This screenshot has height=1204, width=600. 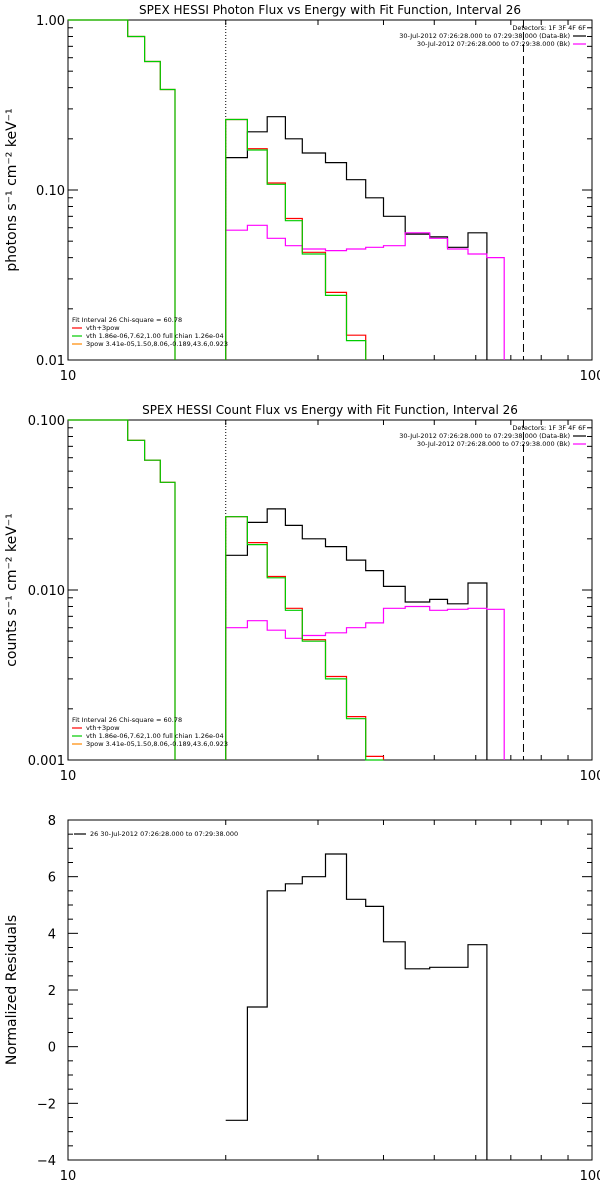 I want to click on y-tick-label: 0.10, so click(x=50, y=191).